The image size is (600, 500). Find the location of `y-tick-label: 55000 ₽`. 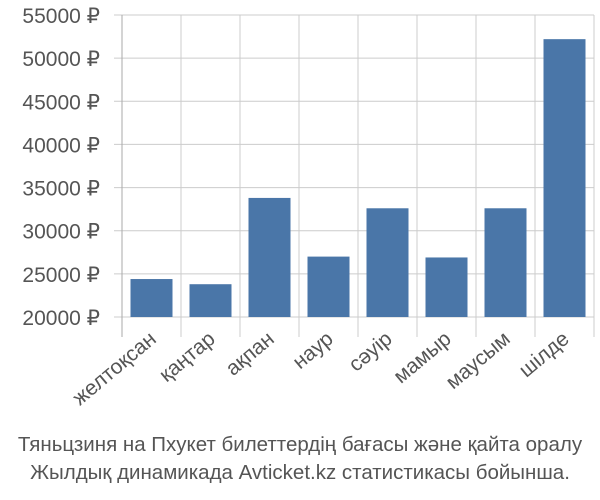

y-tick-label: 55000 ₽ is located at coordinates (61, 16).